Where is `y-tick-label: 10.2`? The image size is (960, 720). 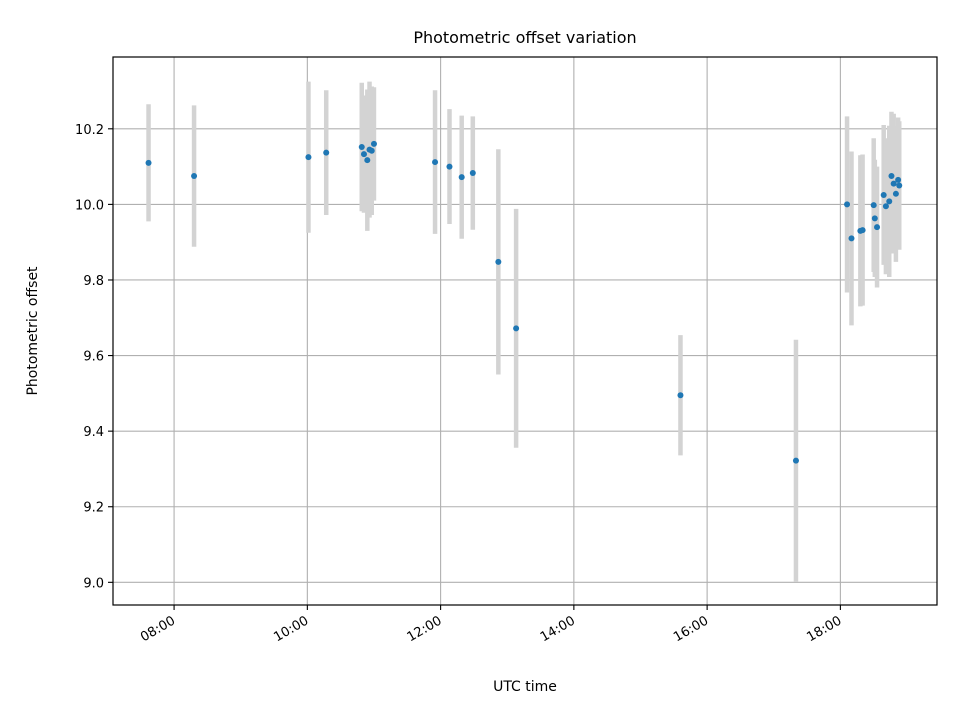 y-tick-label: 10.2 is located at coordinates (89, 130).